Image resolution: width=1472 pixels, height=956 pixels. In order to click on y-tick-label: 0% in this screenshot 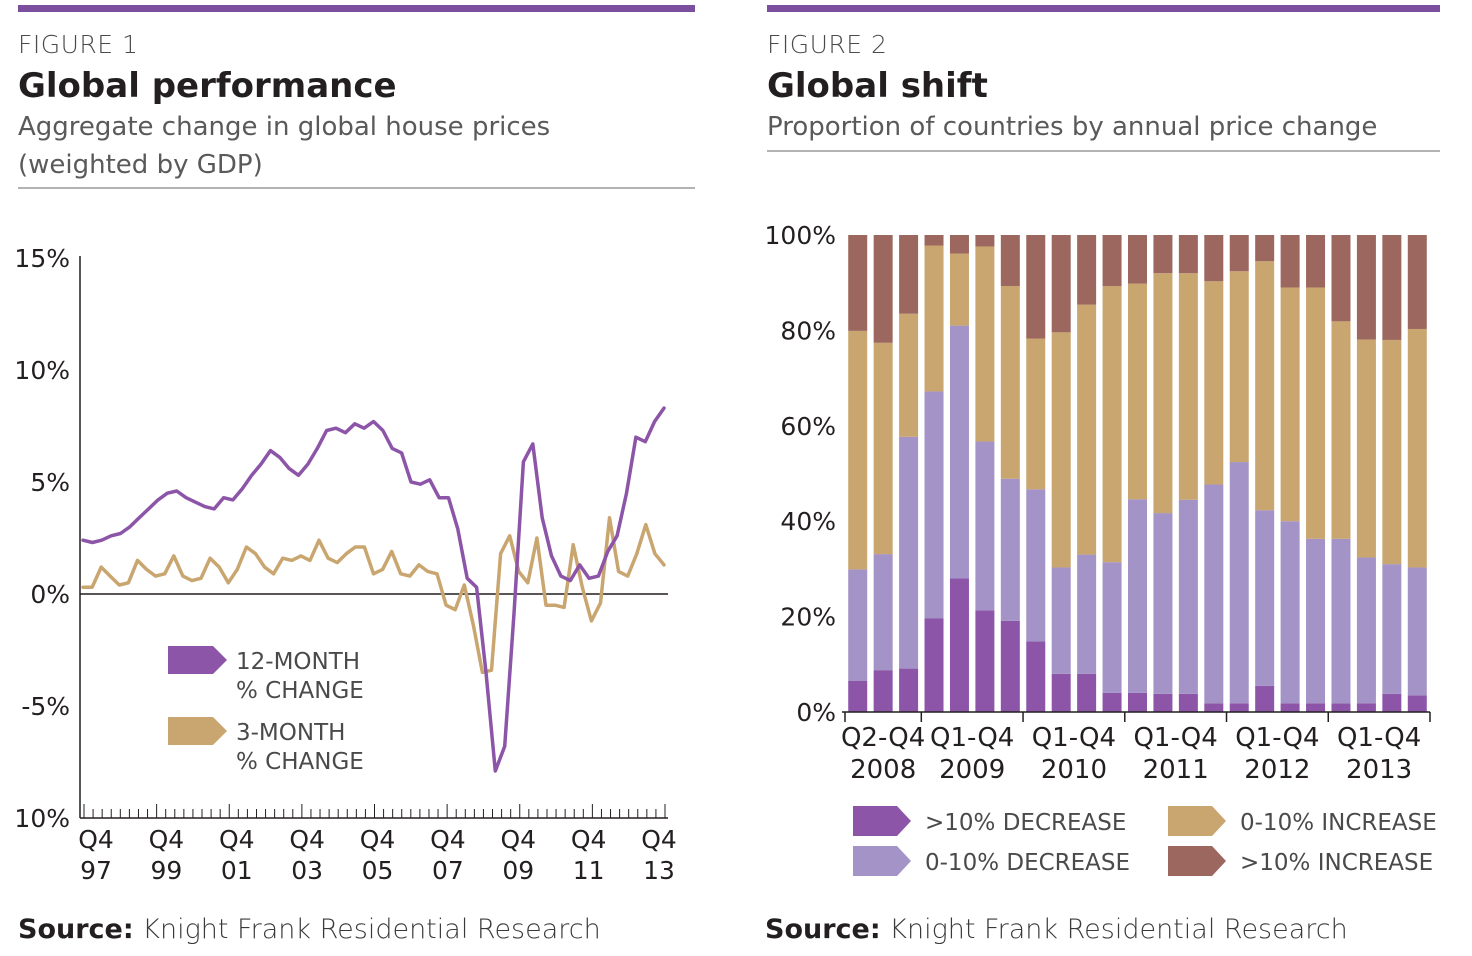, I will do `click(816, 712)`.